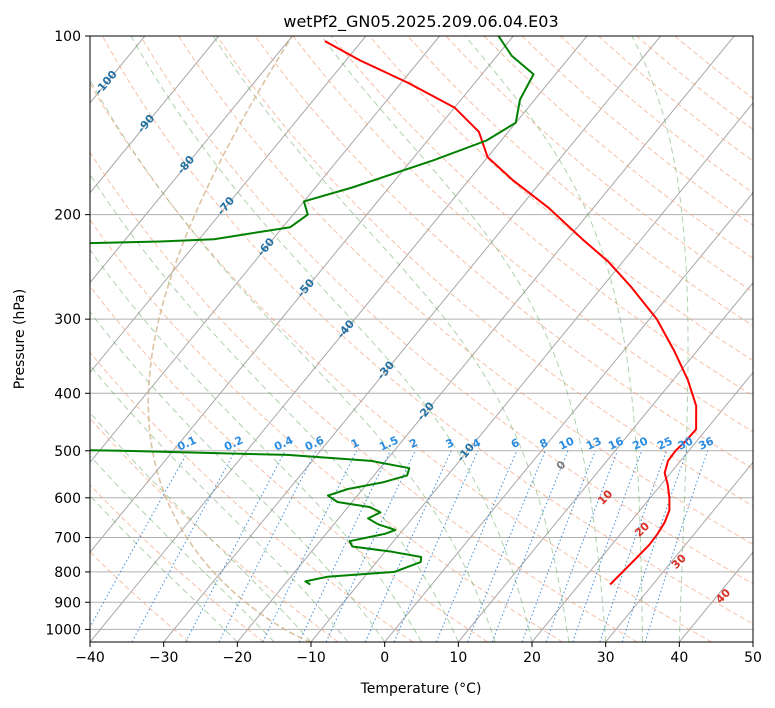  Describe the element at coordinates (67, 37) in the screenshot. I see `y-tick-label: 100` at that location.